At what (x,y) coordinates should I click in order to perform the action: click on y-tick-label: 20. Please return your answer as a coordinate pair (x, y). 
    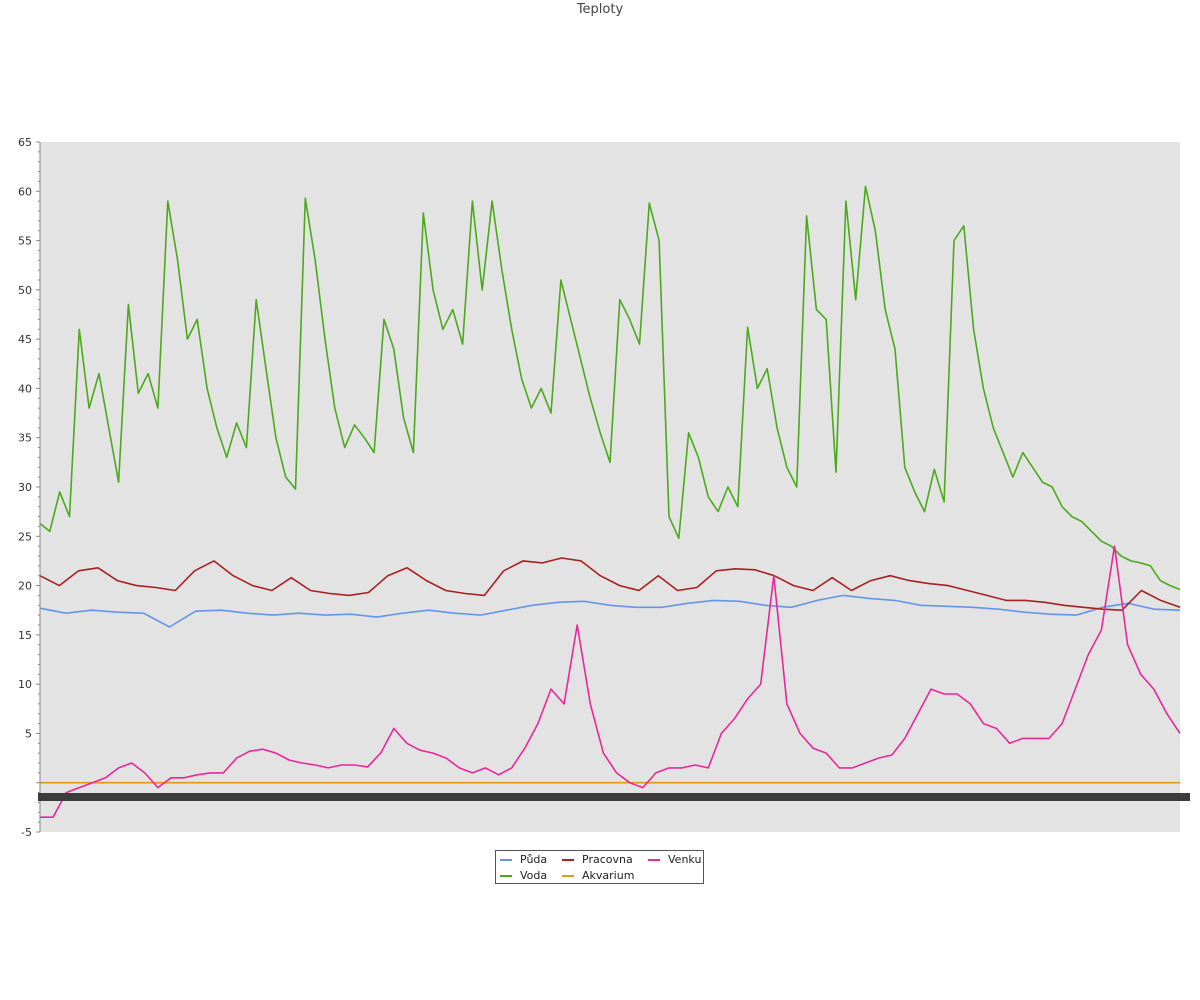
    Looking at the image, I should click on (25, 586).